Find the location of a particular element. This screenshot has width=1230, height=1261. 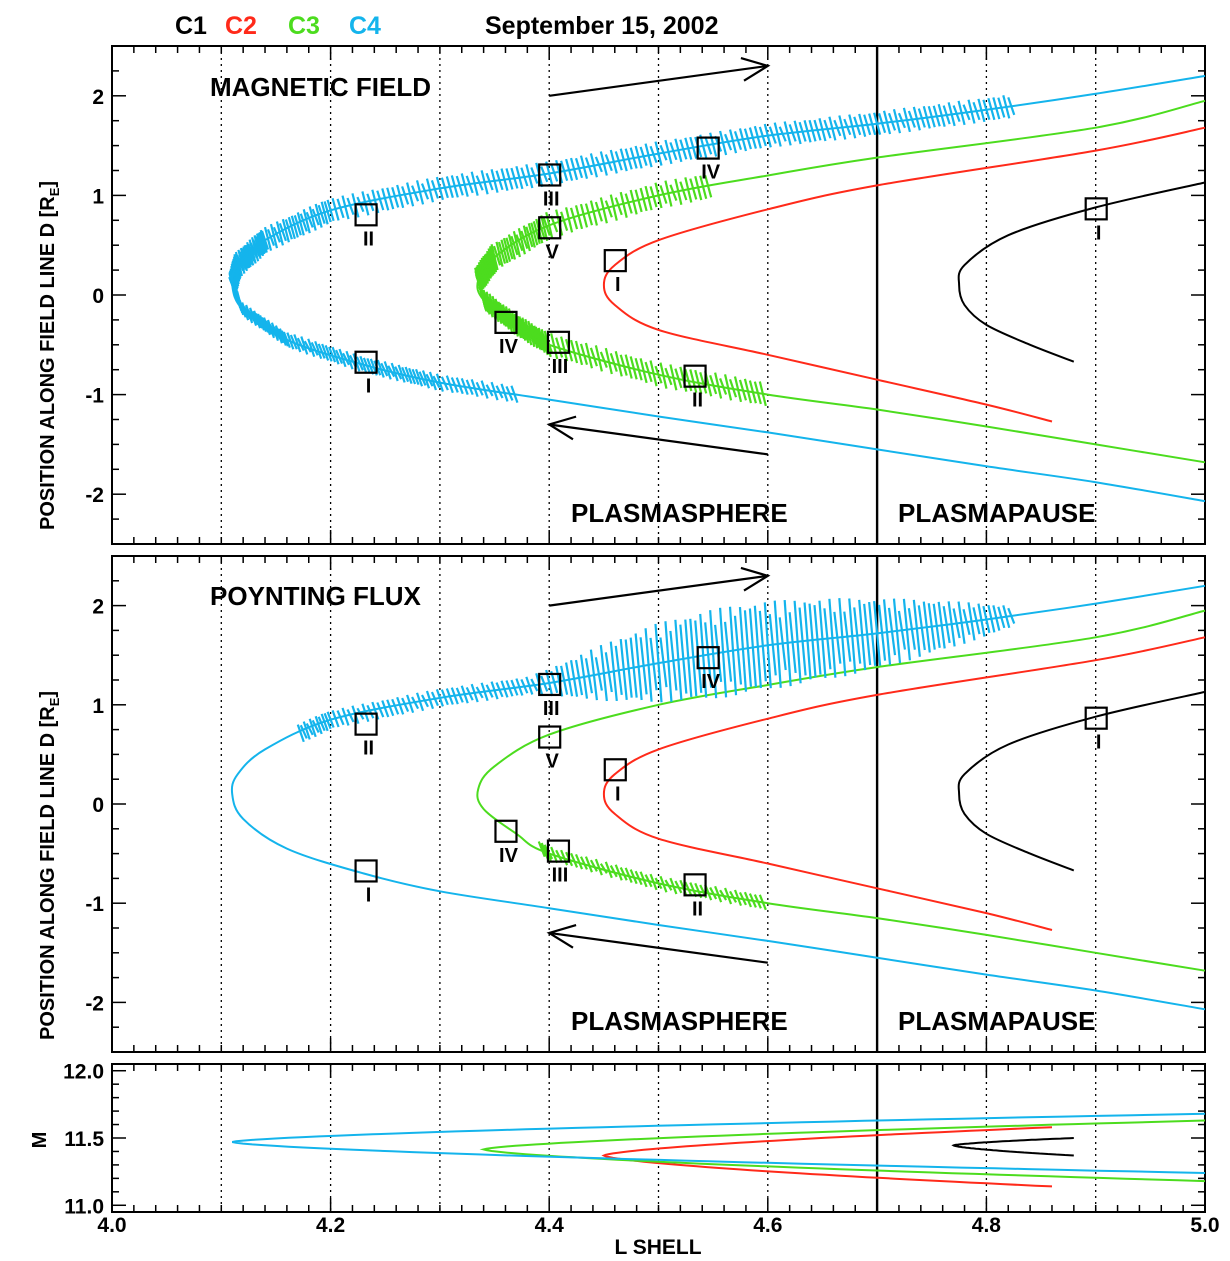

y-tick-label: 12.0 is located at coordinates (83, 1072).